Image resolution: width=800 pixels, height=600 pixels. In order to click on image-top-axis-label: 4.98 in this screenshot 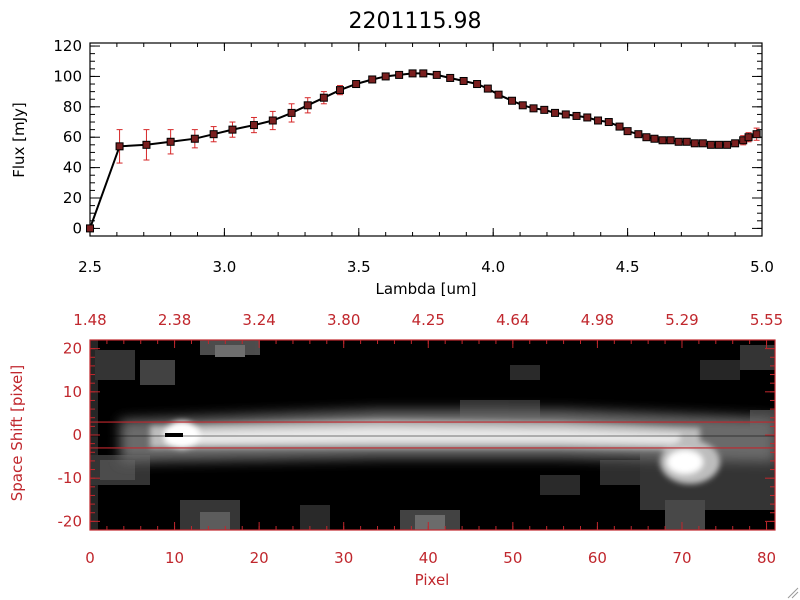, I will do `click(597, 320)`.